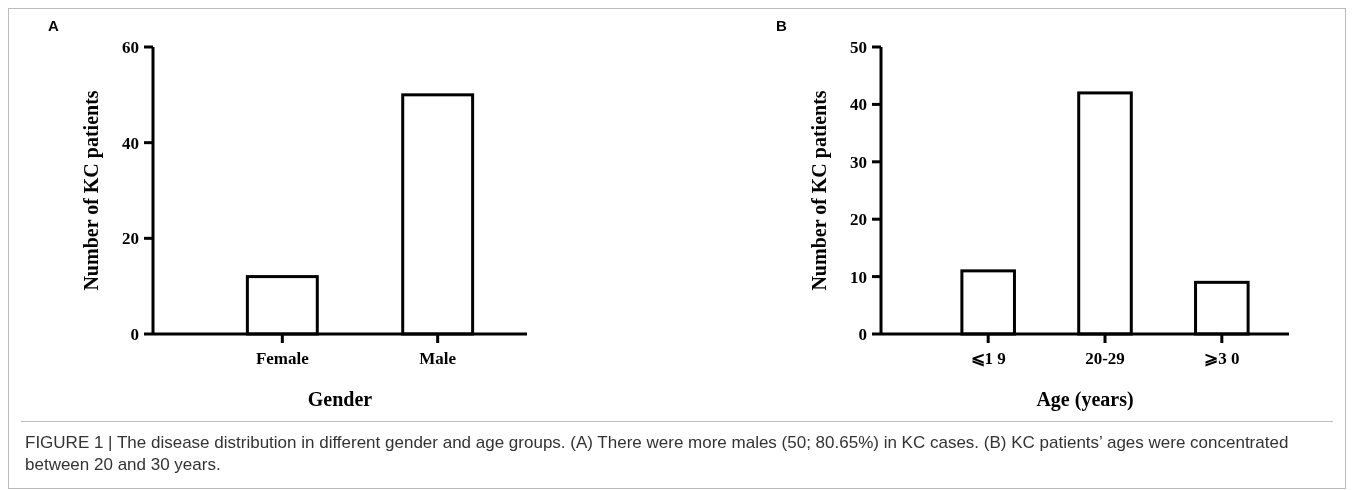 This screenshot has width=1357, height=490. I want to click on y-tick-label: 30, so click(858, 162).